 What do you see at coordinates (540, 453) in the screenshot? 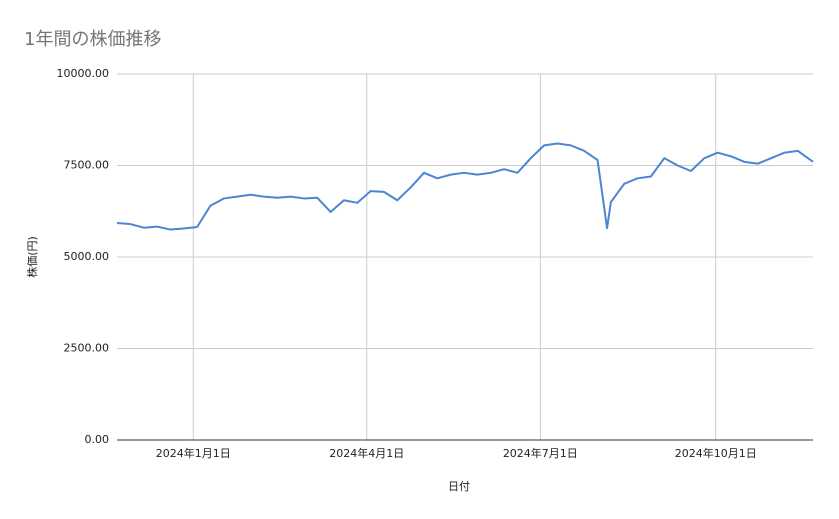
I see `x-tick-label: 2024年7月1日` at bounding box center [540, 453].